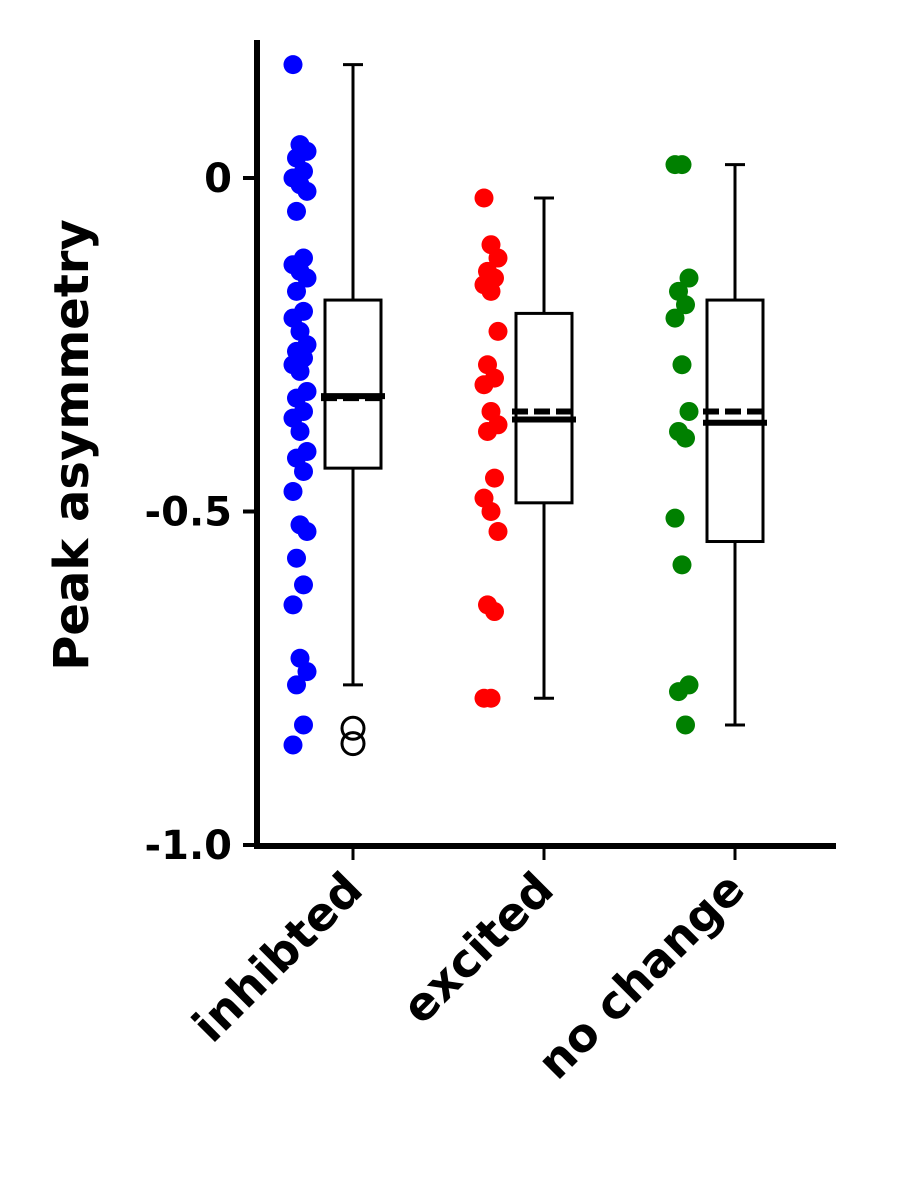  I want to click on x-tick-label: inhibted, so click(277, 957).